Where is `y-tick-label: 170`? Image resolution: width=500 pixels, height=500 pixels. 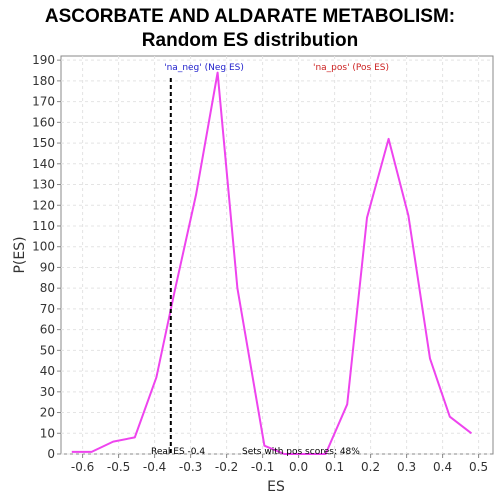 y-tick-label: 170 is located at coordinates (43, 102).